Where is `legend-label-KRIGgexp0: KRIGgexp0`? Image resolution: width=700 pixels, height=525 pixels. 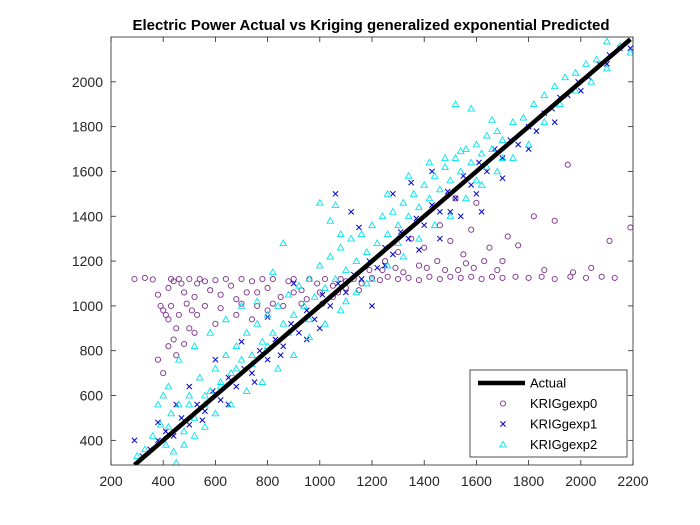 legend-label-KRIGgexp0: KRIGgexp0 is located at coordinates (563, 403).